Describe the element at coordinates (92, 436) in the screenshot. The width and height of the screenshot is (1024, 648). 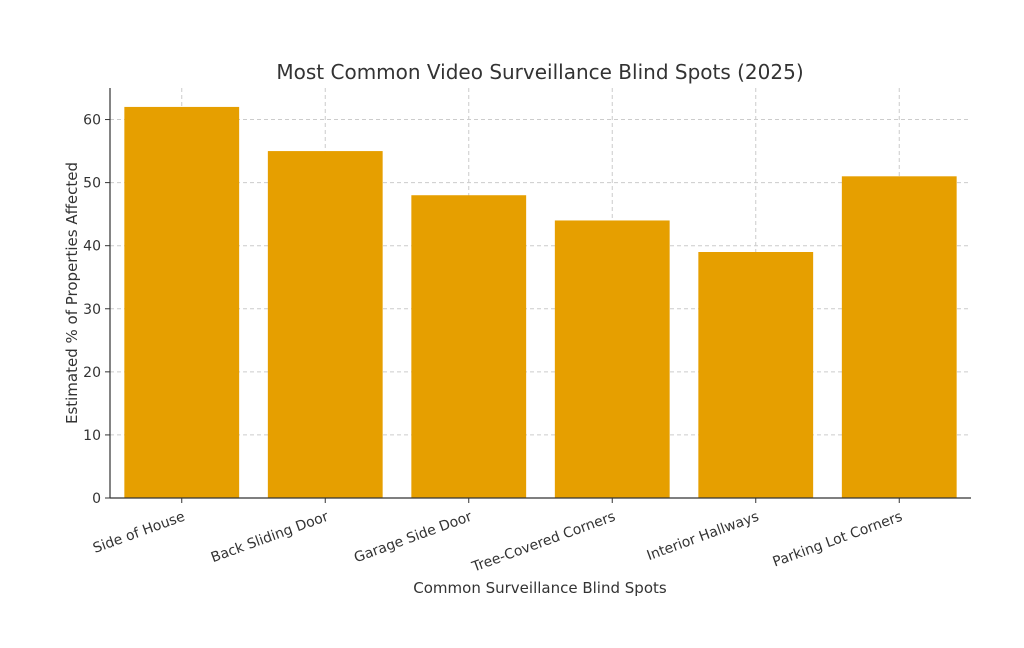
I see `y-tick-label: 10` at that location.